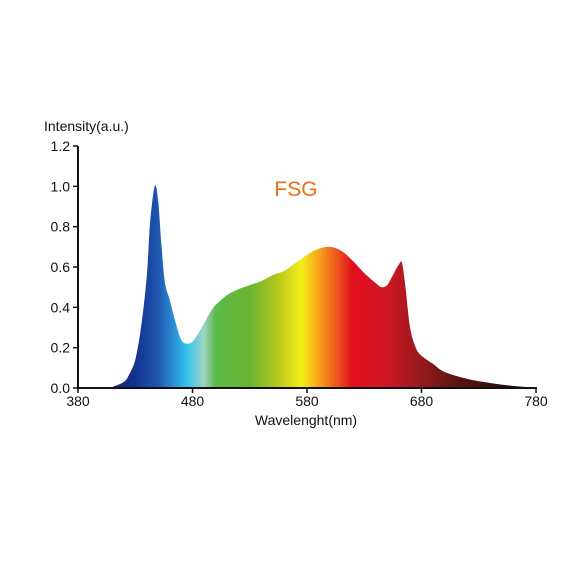 The width and height of the screenshot is (576, 576). Describe the element at coordinates (422, 401) in the screenshot. I see `x-tick-label: 680` at that location.